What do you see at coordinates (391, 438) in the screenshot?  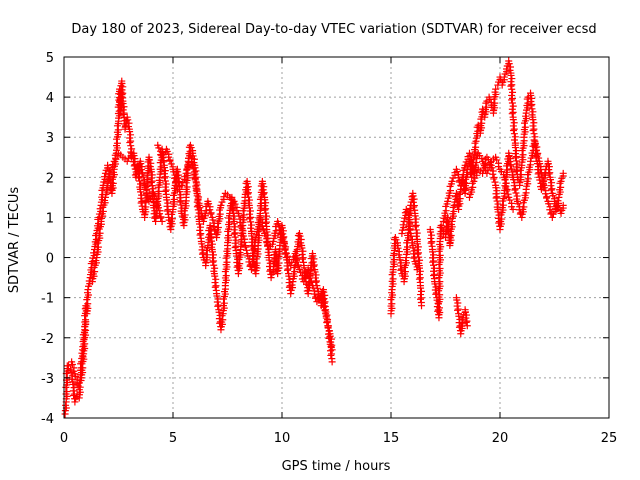 I see `x-tick-label: 15` at bounding box center [391, 438].